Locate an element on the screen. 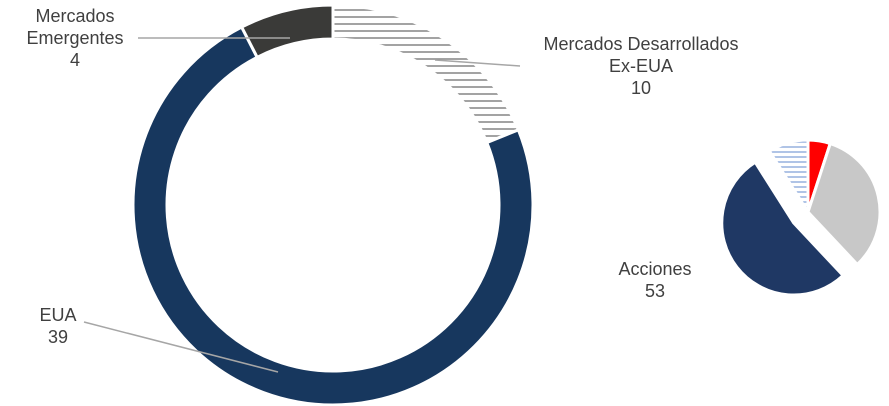 The height and width of the screenshot is (406, 889). slice-label: Mercados Desarrollados Ex-EUA is located at coordinates (640, 55).